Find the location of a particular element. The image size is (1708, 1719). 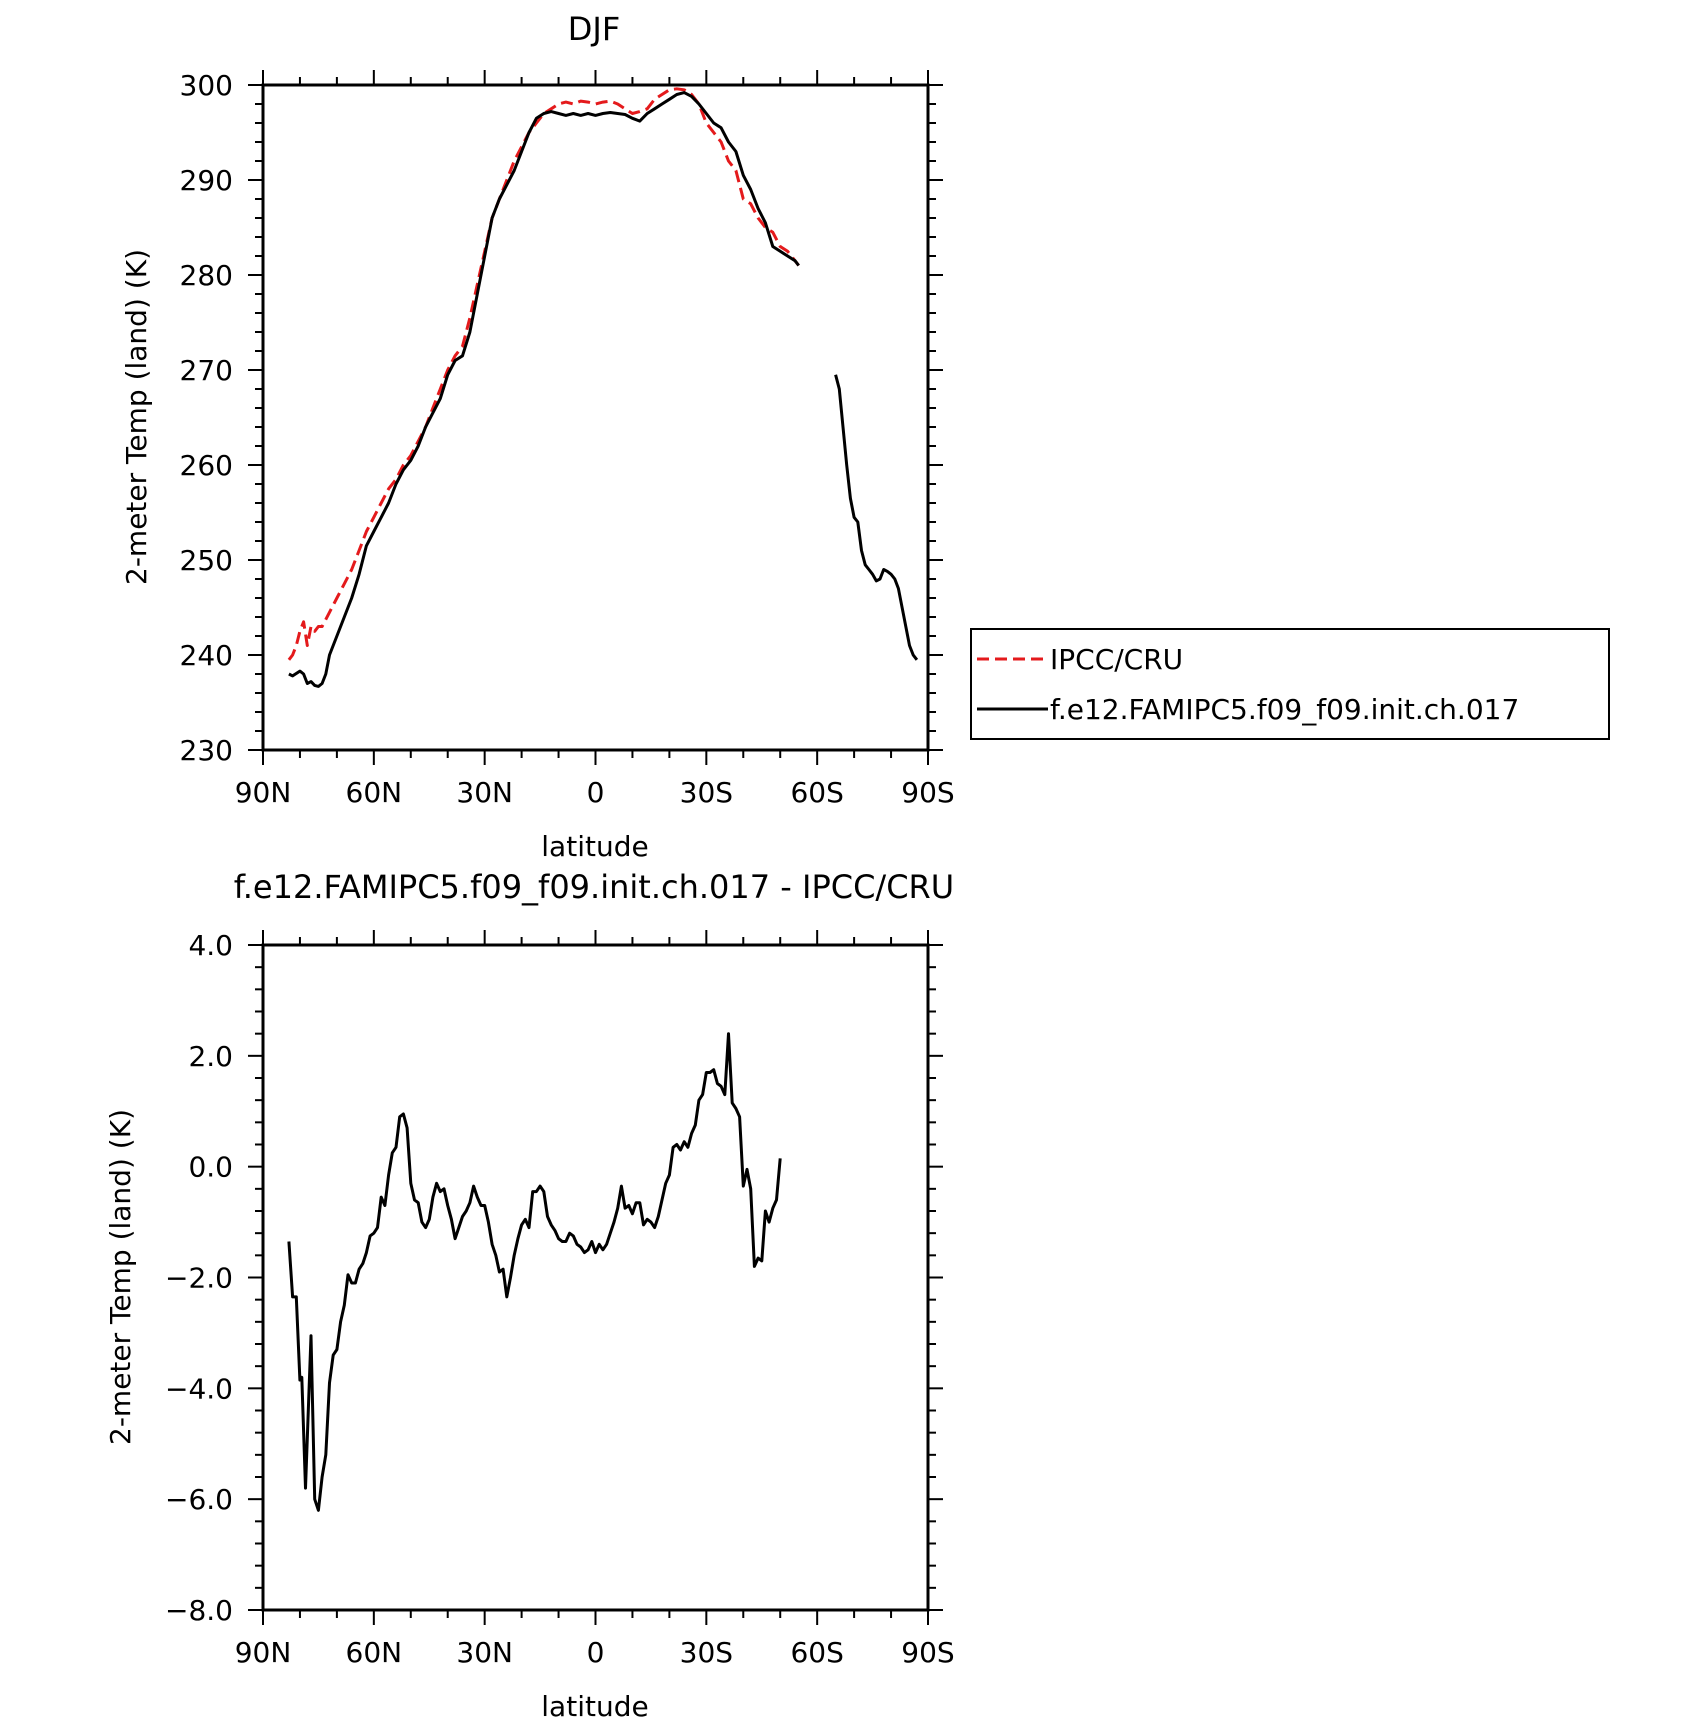

bottom-panel-xlabel: latitude is located at coordinates (594, 1704).